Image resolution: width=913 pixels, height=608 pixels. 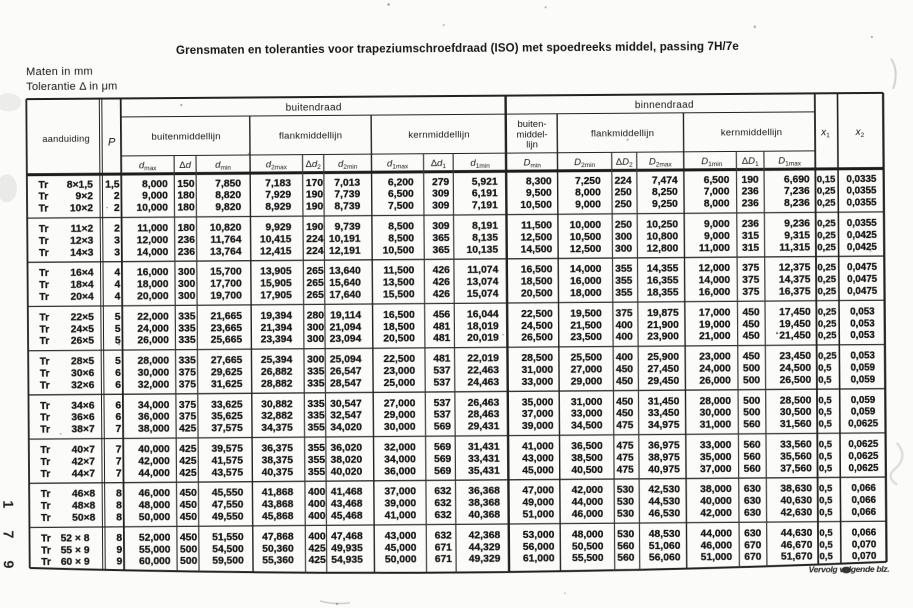 What do you see at coordinates (484, 426) in the screenshot?
I see `svg-text: 29,431` at bounding box center [484, 426].